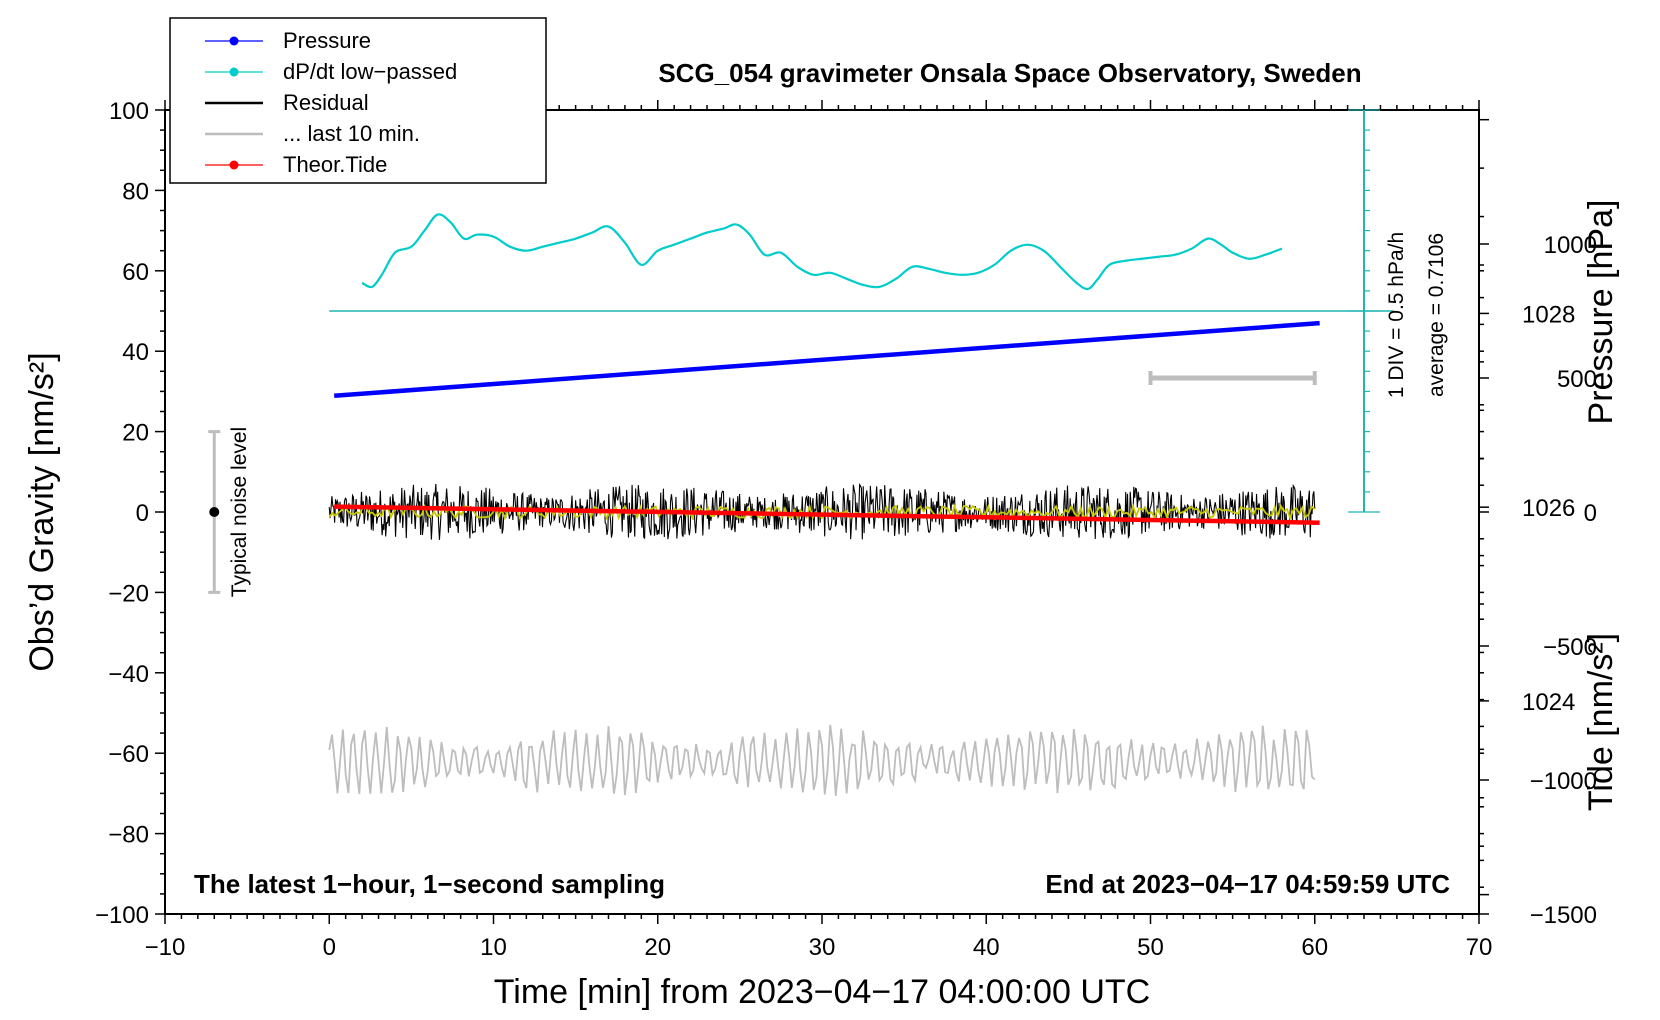 Image resolution: width=1660 pixels, height=1020 pixels. What do you see at coordinates (135, 191) in the screenshot?
I see `y-tick-label: 80` at bounding box center [135, 191].